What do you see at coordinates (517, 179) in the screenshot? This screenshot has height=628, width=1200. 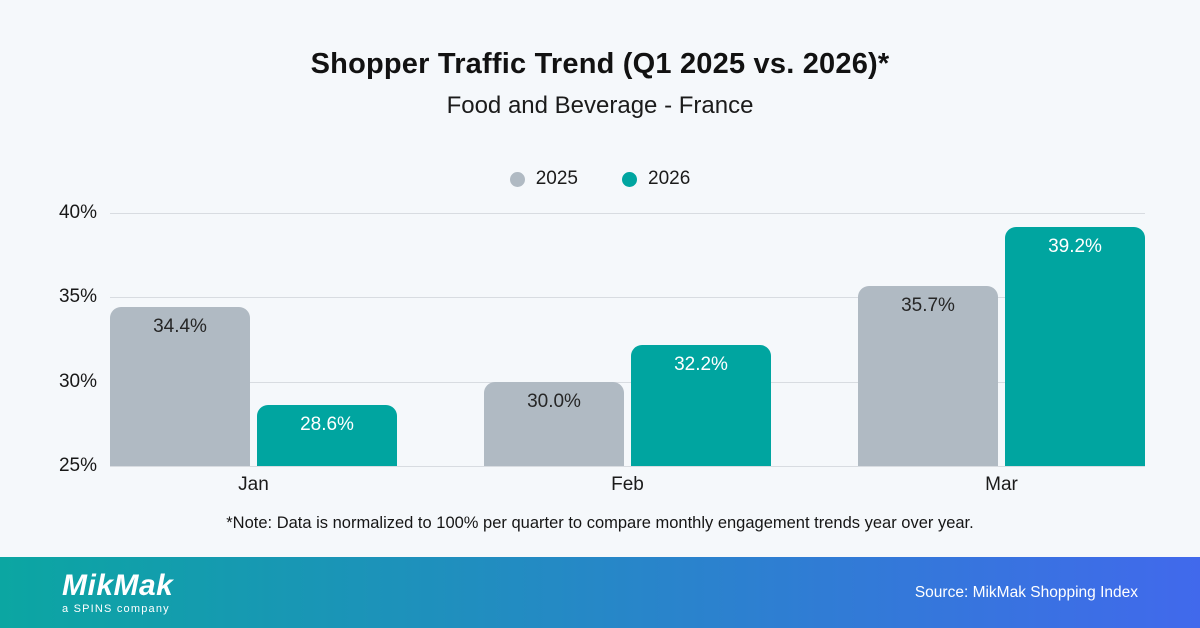 I see `legend-dot-2025` at bounding box center [517, 179].